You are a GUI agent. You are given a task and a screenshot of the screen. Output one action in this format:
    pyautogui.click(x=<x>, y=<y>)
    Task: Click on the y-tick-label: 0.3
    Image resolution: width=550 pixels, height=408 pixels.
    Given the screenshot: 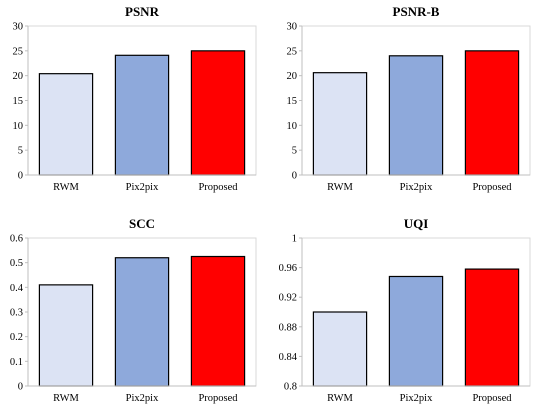 What is the action you would take?
    pyautogui.click(x=16, y=313)
    